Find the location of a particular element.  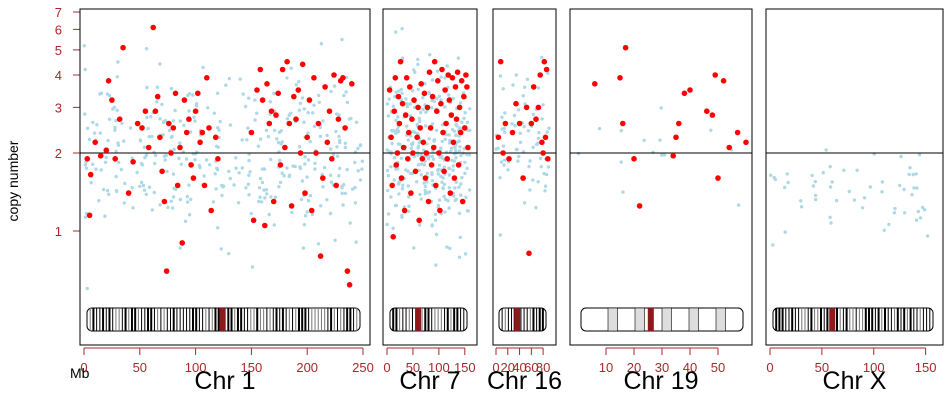

x-tick-label: 50 is located at coordinates (718, 367).